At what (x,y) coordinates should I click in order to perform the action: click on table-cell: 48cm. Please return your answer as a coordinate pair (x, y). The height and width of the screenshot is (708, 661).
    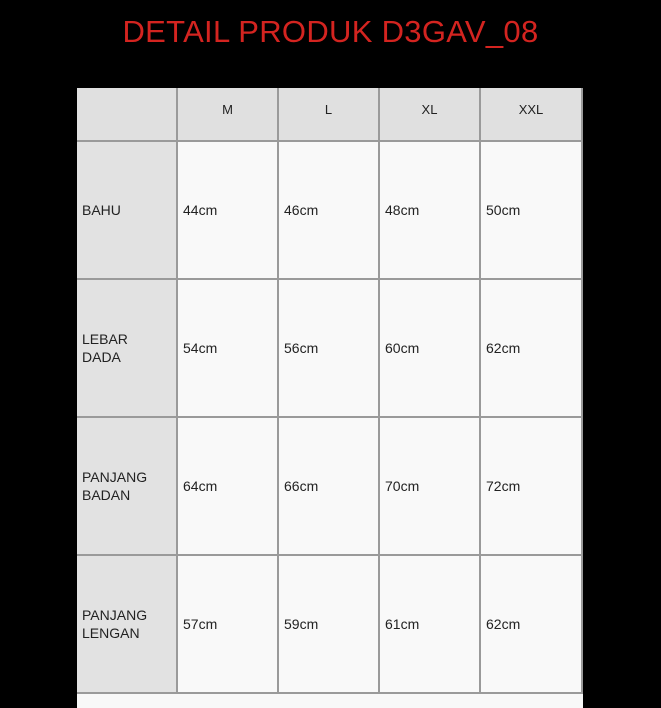
    Looking at the image, I should click on (430, 211).